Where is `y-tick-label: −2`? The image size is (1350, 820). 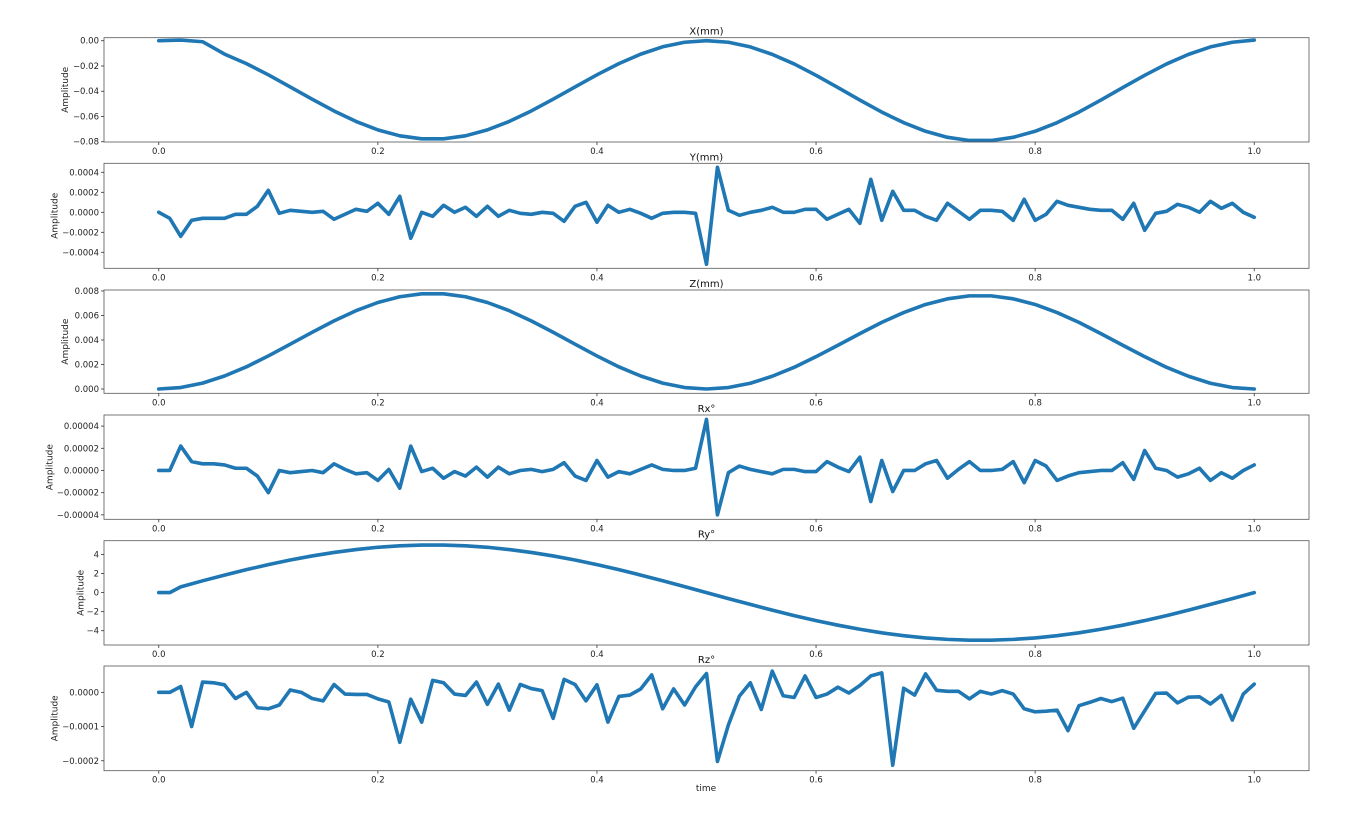 y-tick-label: −2 is located at coordinates (92, 613).